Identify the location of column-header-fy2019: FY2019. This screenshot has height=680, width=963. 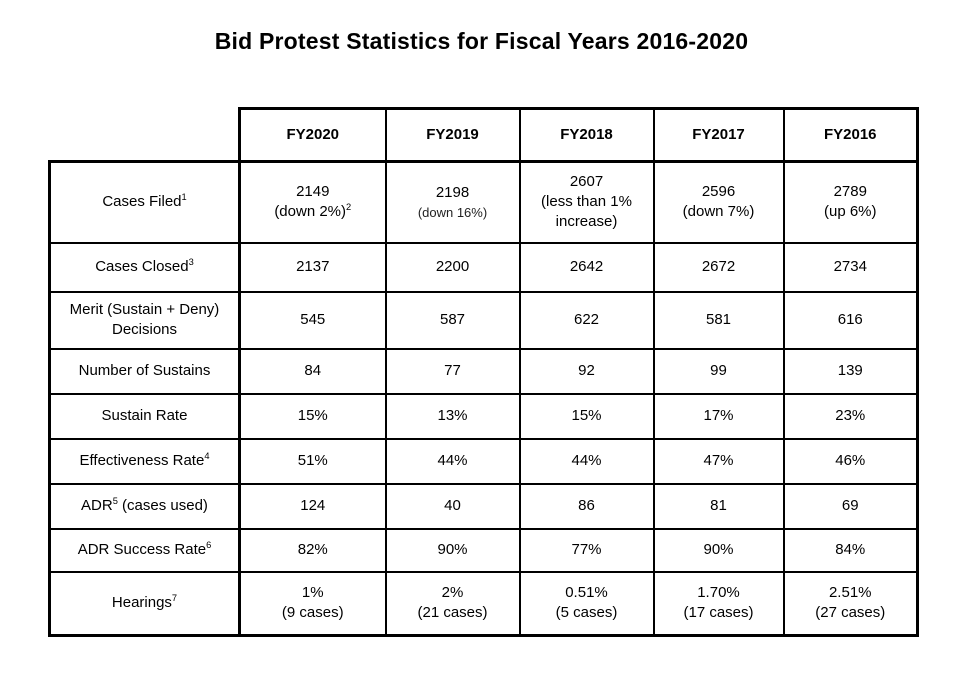
(452, 135).